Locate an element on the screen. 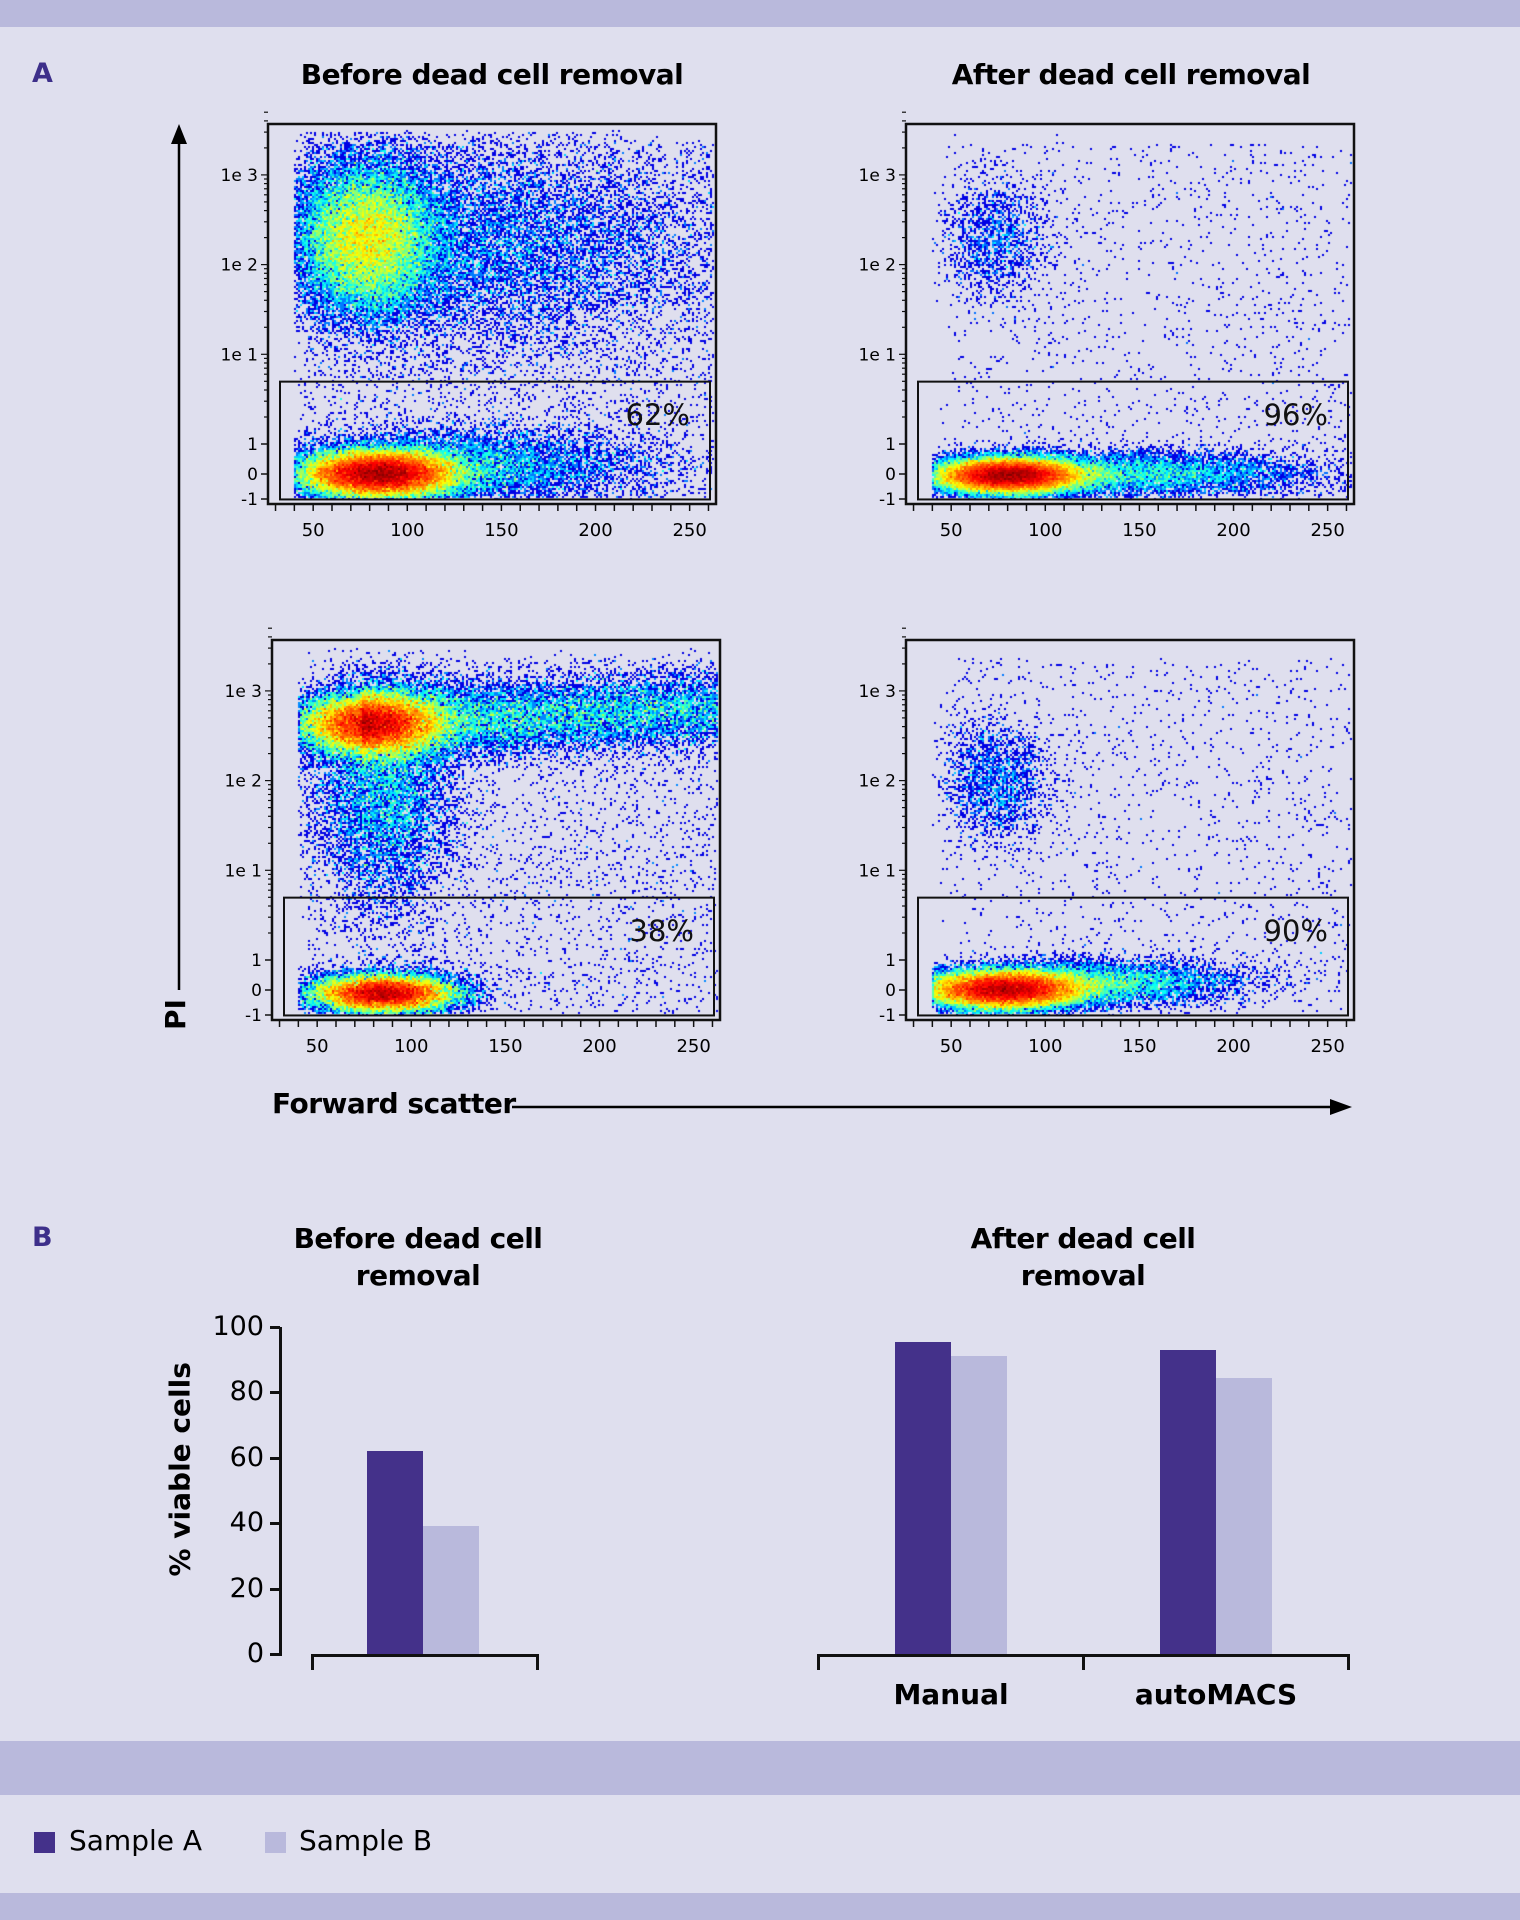 Image resolution: width=1520 pixels, height=1920 pixels. bar-title-after-line2: removal is located at coordinates (1083, 1275).